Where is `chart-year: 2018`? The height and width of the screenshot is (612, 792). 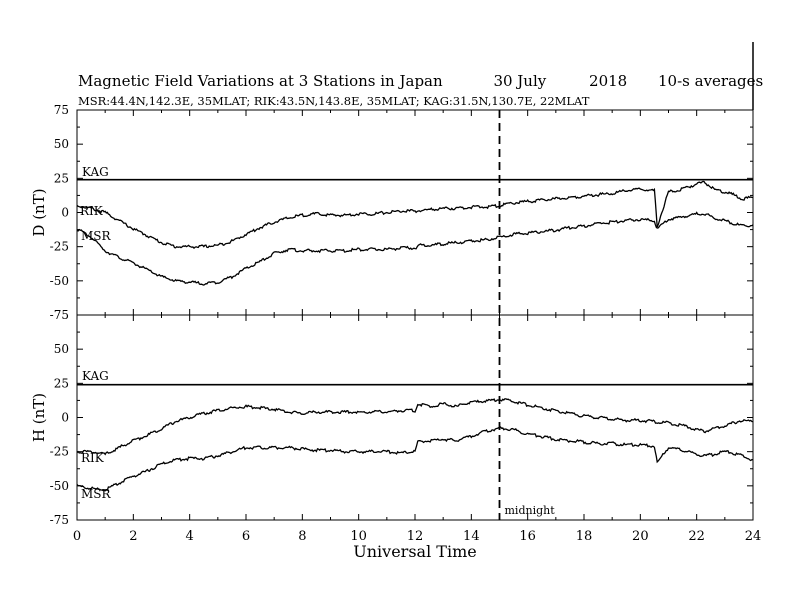 chart-year: 2018 is located at coordinates (608, 81).